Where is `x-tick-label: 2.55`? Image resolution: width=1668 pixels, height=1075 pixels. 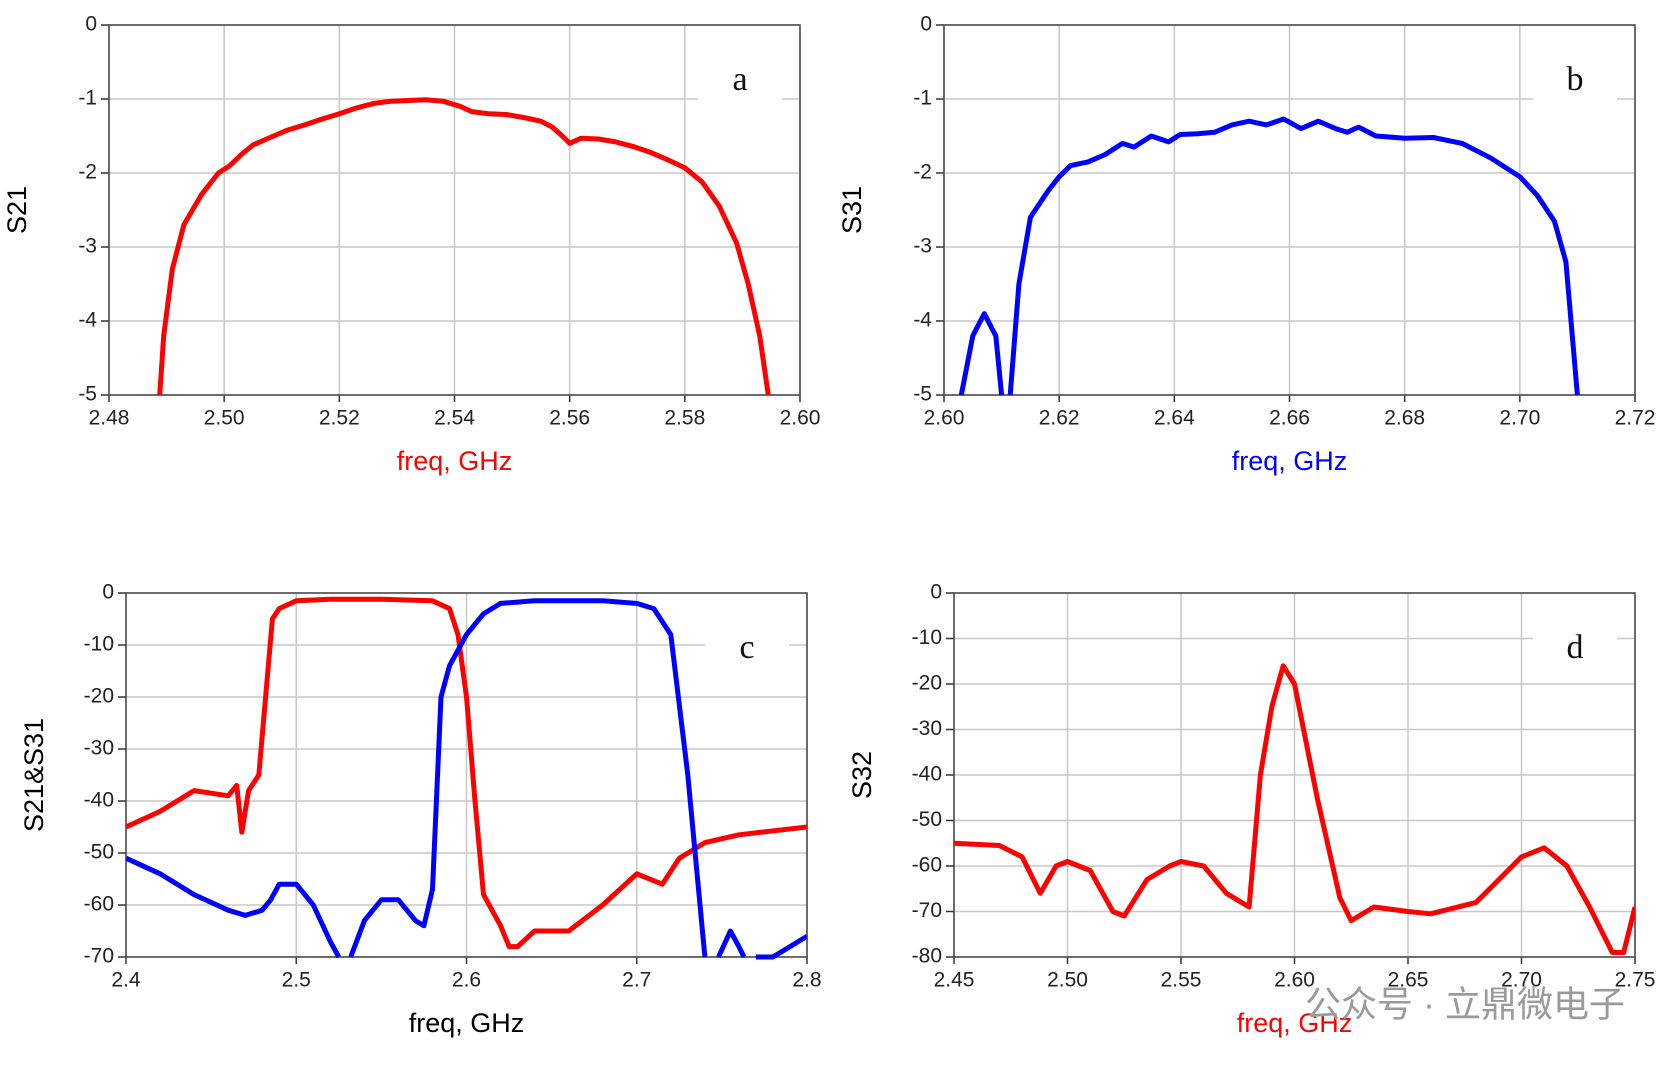 x-tick-label: 2.55 is located at coordinates (1181, 980).